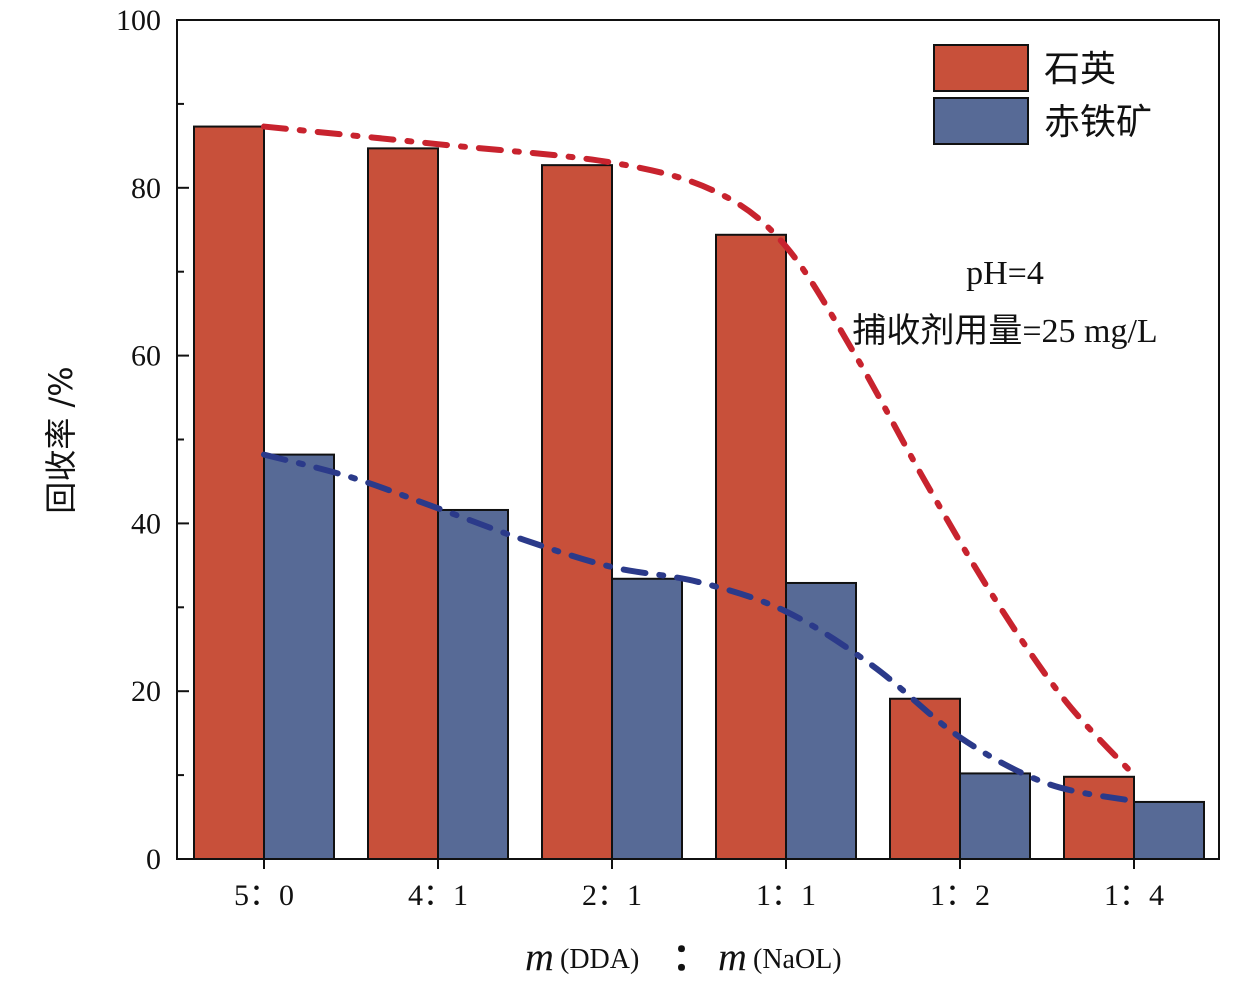 The width and height of the screenshot is (1260, 985). What do you see at coordinates (1098, 122) in the screenshot?
I see `legend-label-hematite: 赤铁矿` at bounding box center [1098, 122].